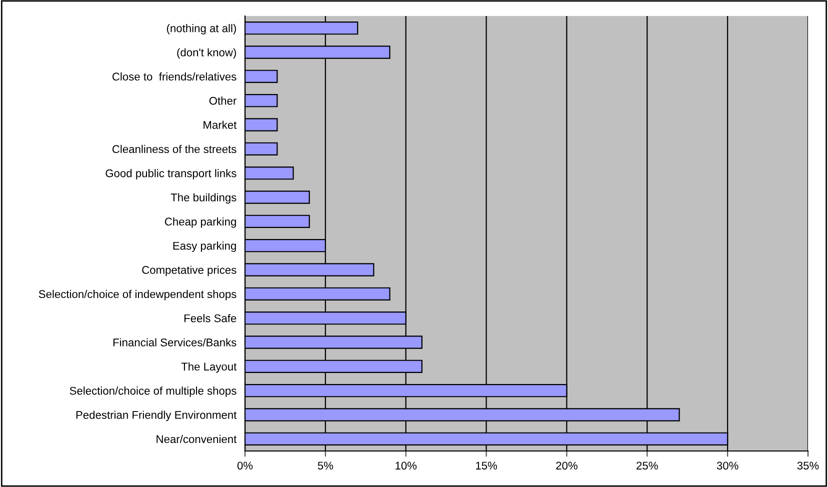 The width and height of the screenshot is (828, 487). Describe the element at coordinates (206, 53) in the screenshot. I see `y-tick-label: (don't know)` at that location.